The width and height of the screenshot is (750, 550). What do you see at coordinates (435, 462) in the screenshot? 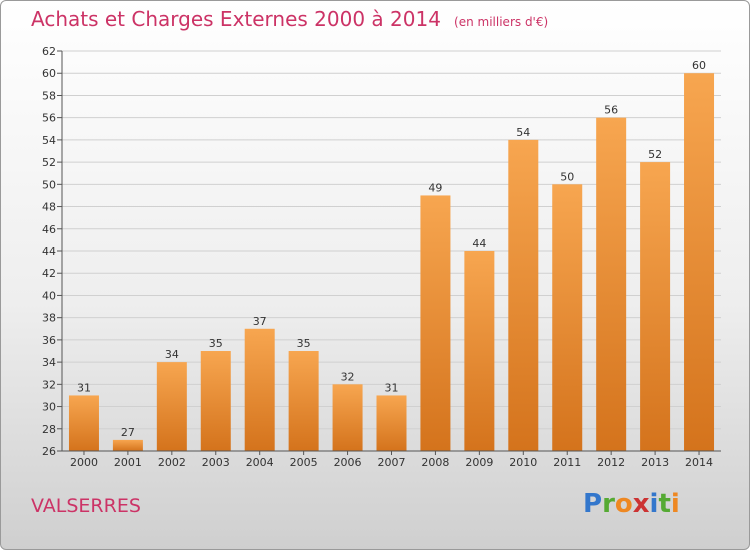
I see `x-tick-label-2008: 2008` at bounding box center [435, 462].